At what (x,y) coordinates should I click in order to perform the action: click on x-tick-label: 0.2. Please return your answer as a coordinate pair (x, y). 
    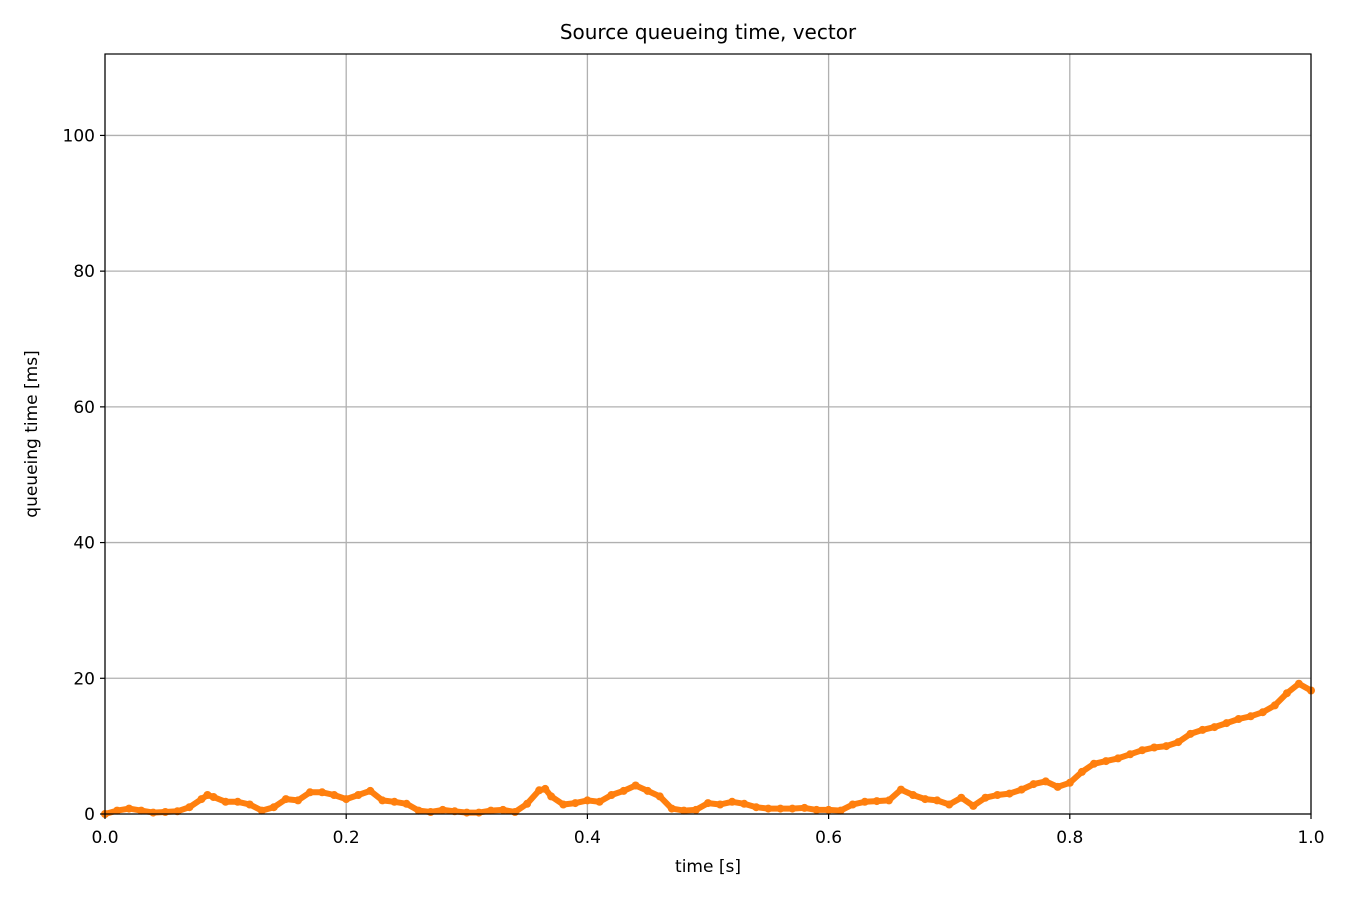
    Looking at the image, I should click on (346, 838).